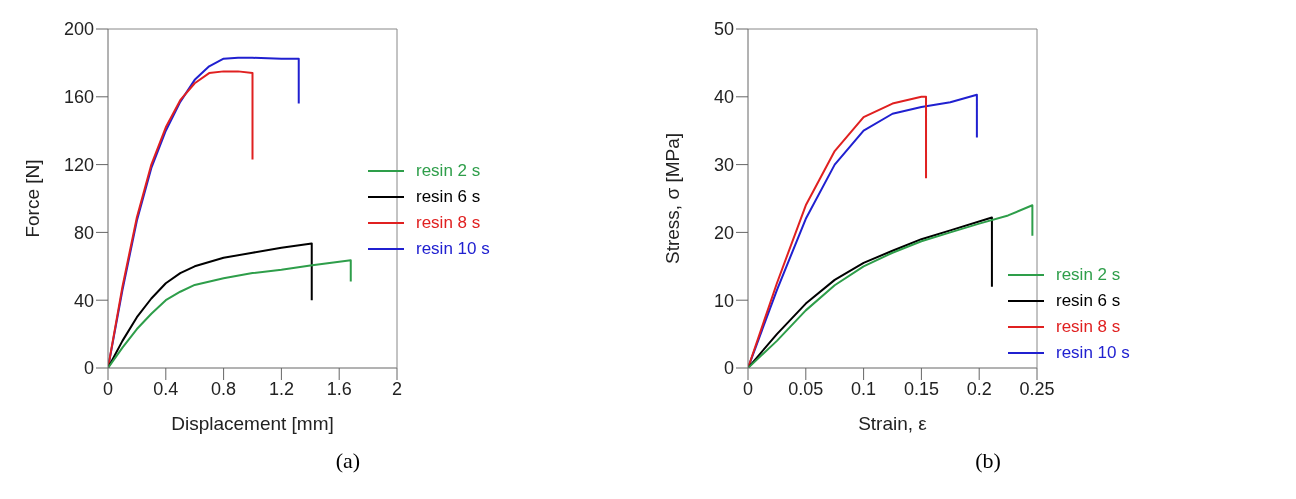 Image resolution: width=1296 pixels, height=499 pixels. What do you see at coordinates (348, 461) in the screenshot?
I see `text: (a)` at bounding box center [348, 461].